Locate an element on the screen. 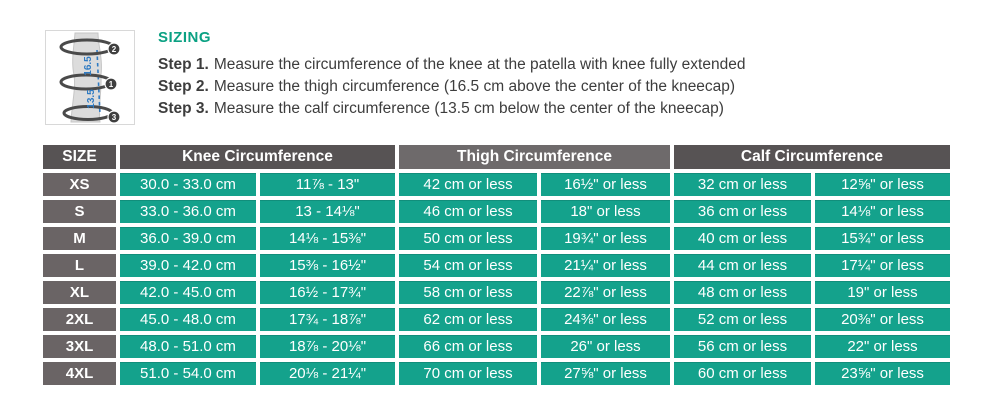 The width and height of the screenshot is (1000, 418). thigh-inch-cell: 26" or less is located at coordinates (605, 346).